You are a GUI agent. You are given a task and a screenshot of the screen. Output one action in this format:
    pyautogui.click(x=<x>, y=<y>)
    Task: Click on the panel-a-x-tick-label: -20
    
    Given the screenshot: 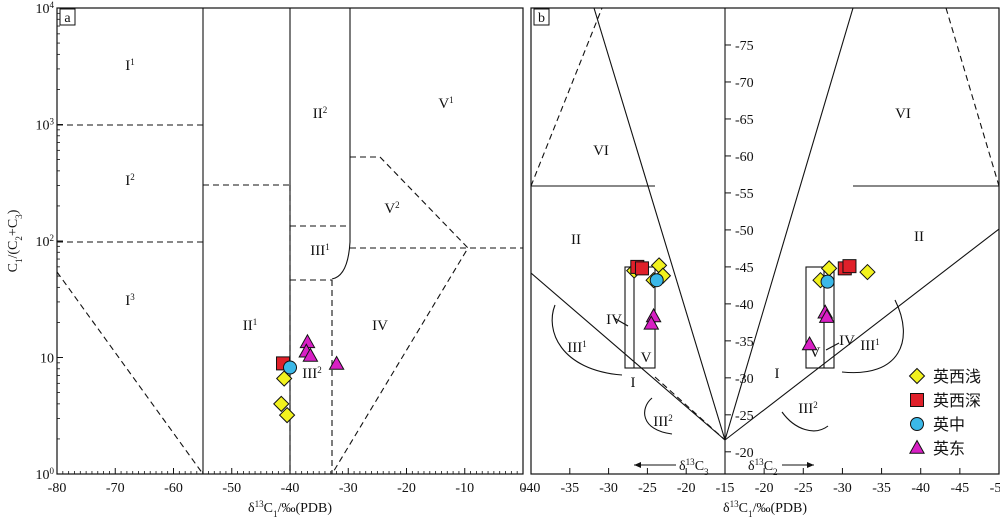 What is the action you would take?
    pyautogui.click(x=406, y=488)
    